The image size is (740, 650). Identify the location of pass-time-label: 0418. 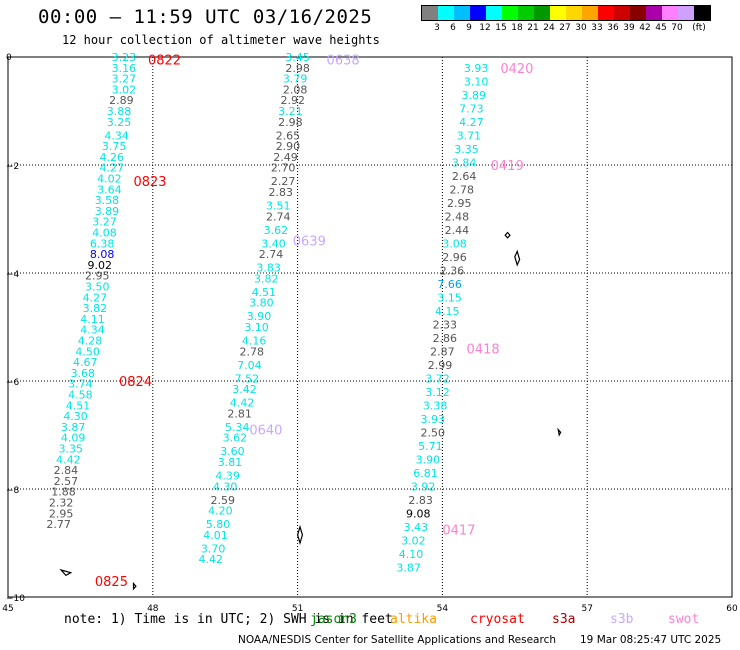
(483, 350).